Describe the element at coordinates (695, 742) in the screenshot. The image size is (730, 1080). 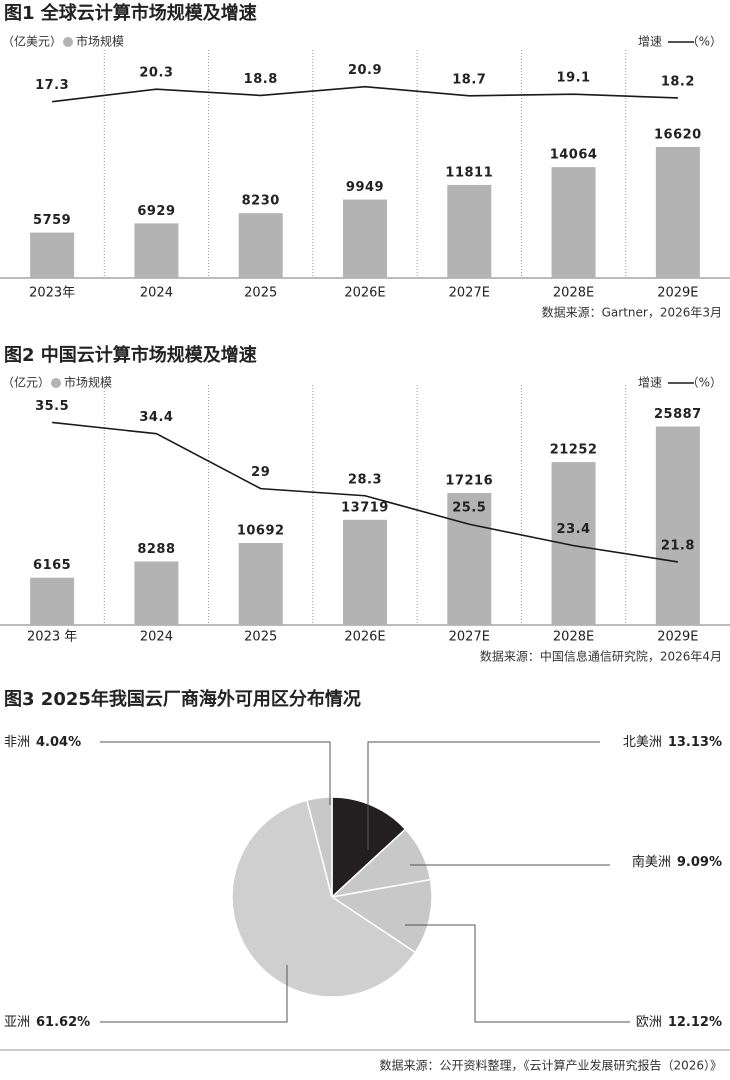
I see `slice-value: 13.13%` at that location.